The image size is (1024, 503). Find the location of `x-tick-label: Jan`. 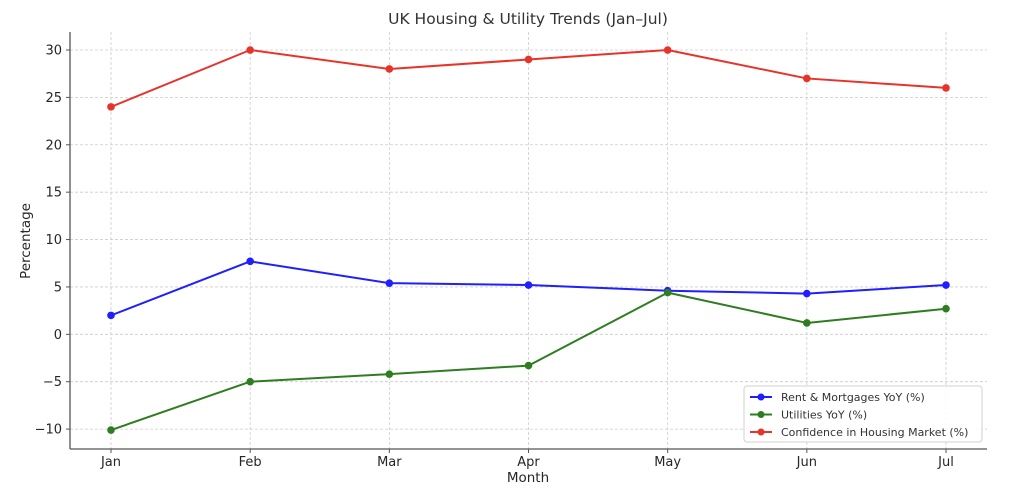

x-tick-label: Jan is located at coordinates (110, 462).